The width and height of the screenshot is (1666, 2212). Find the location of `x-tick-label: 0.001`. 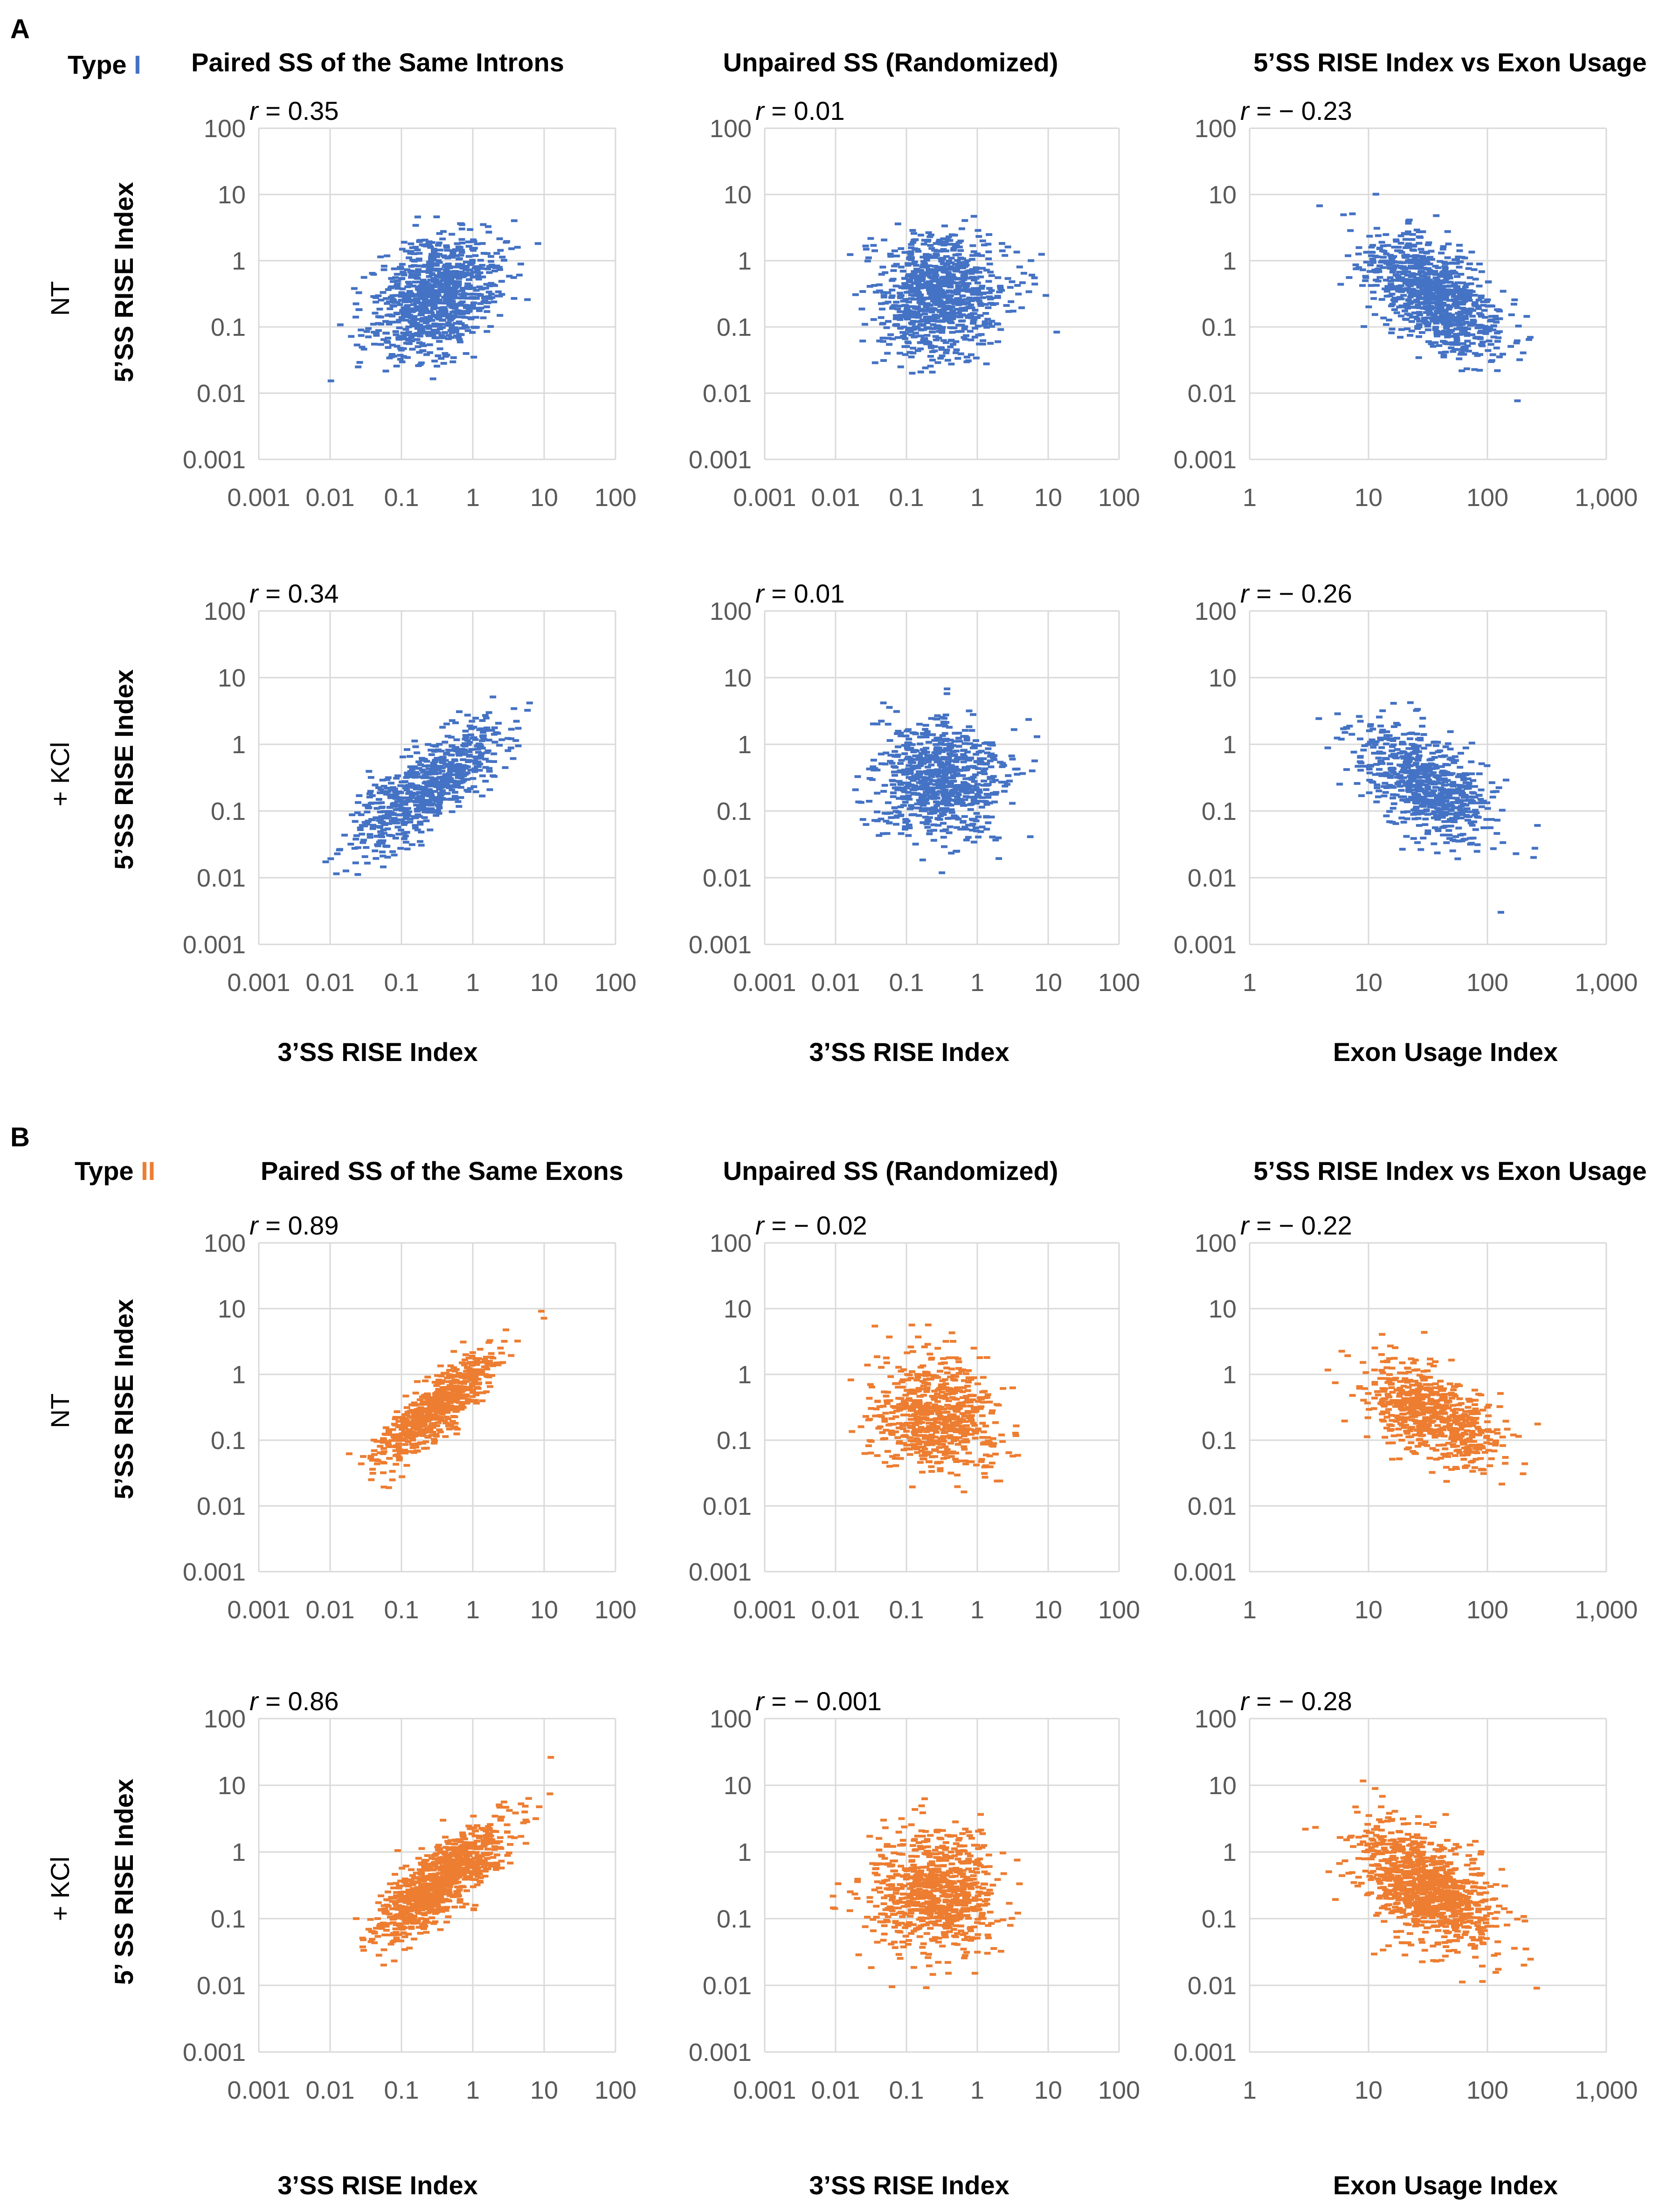

x-tick-label: 0.001 is located at coordinates (258, 983).